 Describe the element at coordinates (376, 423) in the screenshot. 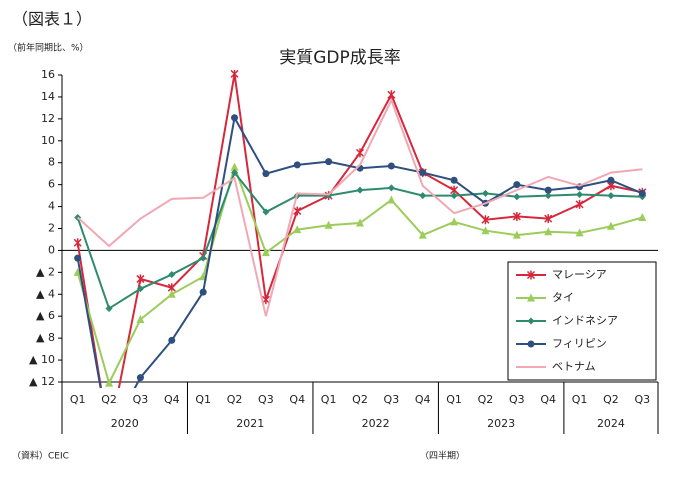

I see `year-label: 2022` at that location.